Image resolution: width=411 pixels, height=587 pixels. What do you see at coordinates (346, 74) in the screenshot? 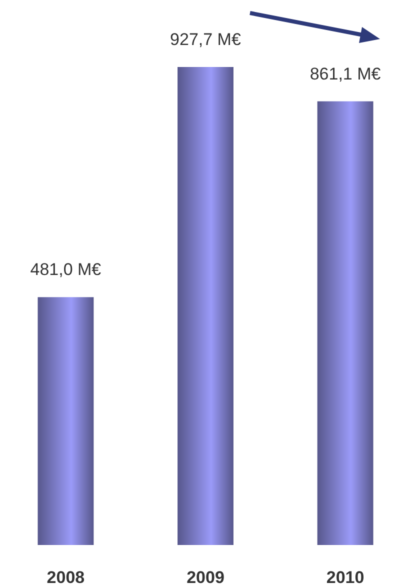
I see `data-label: 861,1 M€` at bounding box center [346, 74].